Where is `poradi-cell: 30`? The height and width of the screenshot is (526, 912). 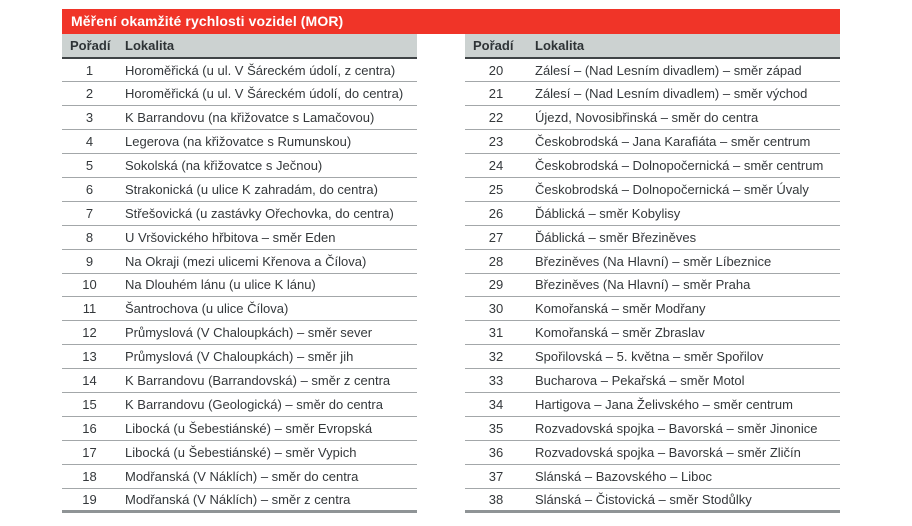 poradi-cell: 30 is located at coordinates (496, 309).